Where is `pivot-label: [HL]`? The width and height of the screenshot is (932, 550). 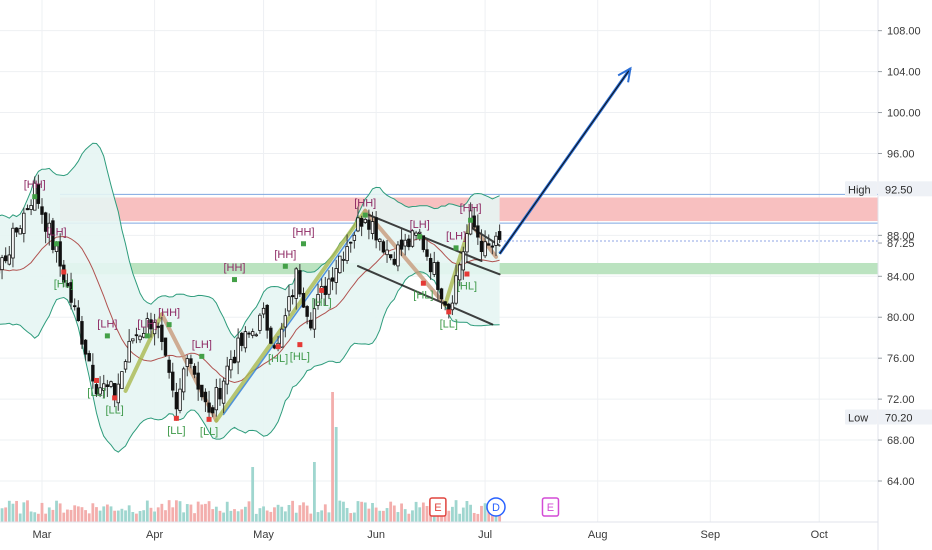 pivot-label: [HL] is located at coordinates (322, 303).